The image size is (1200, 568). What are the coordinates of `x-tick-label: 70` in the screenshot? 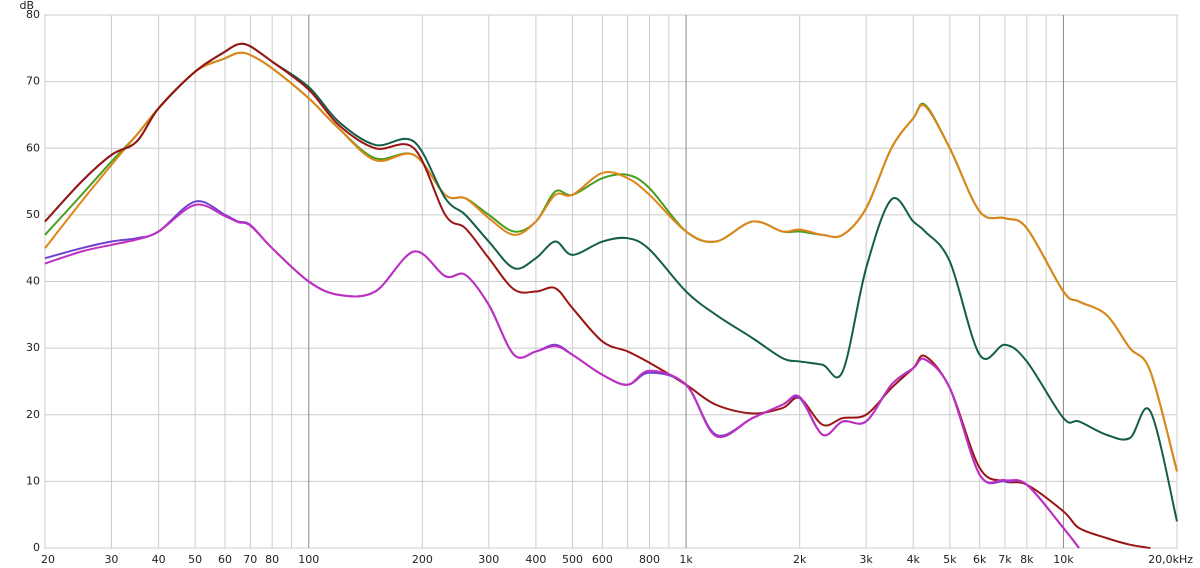 It's located at (250, 559).